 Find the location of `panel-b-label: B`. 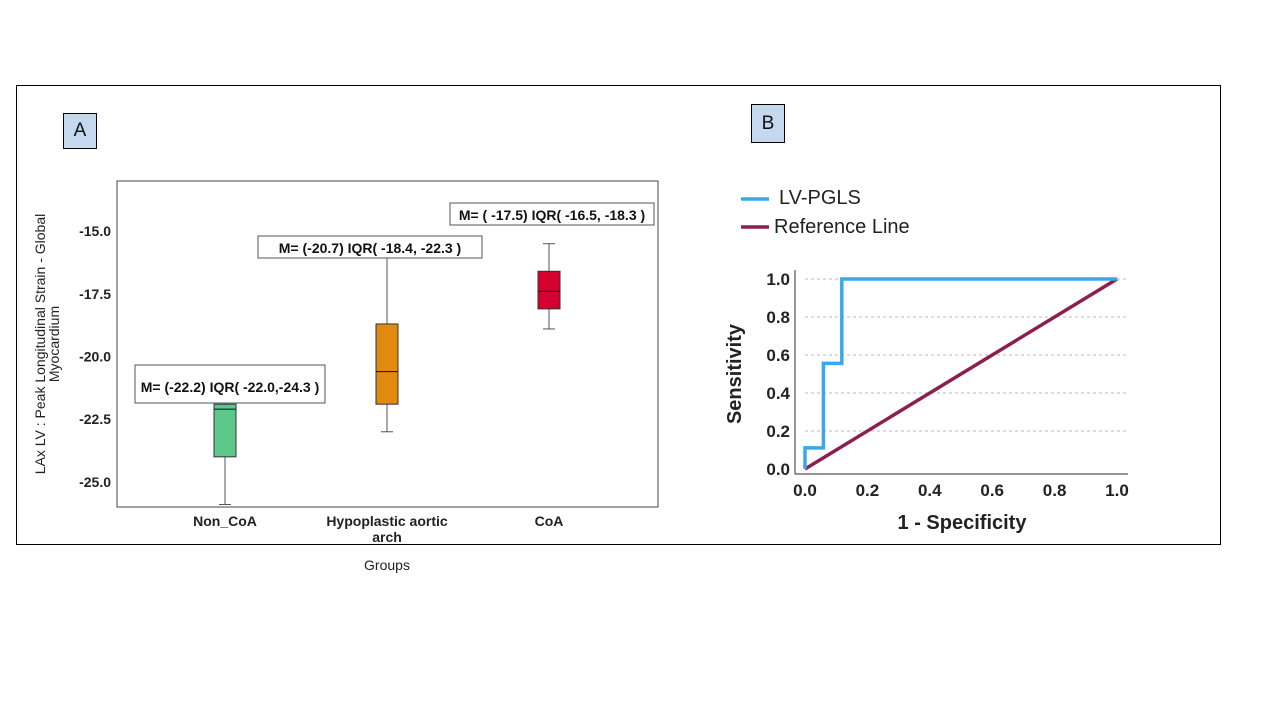

panel-b-label: B is located at coordinates (768, 123).